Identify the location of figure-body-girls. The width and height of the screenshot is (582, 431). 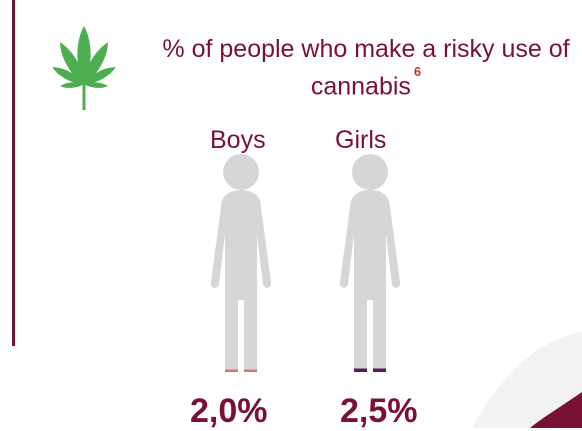
(370, 281).